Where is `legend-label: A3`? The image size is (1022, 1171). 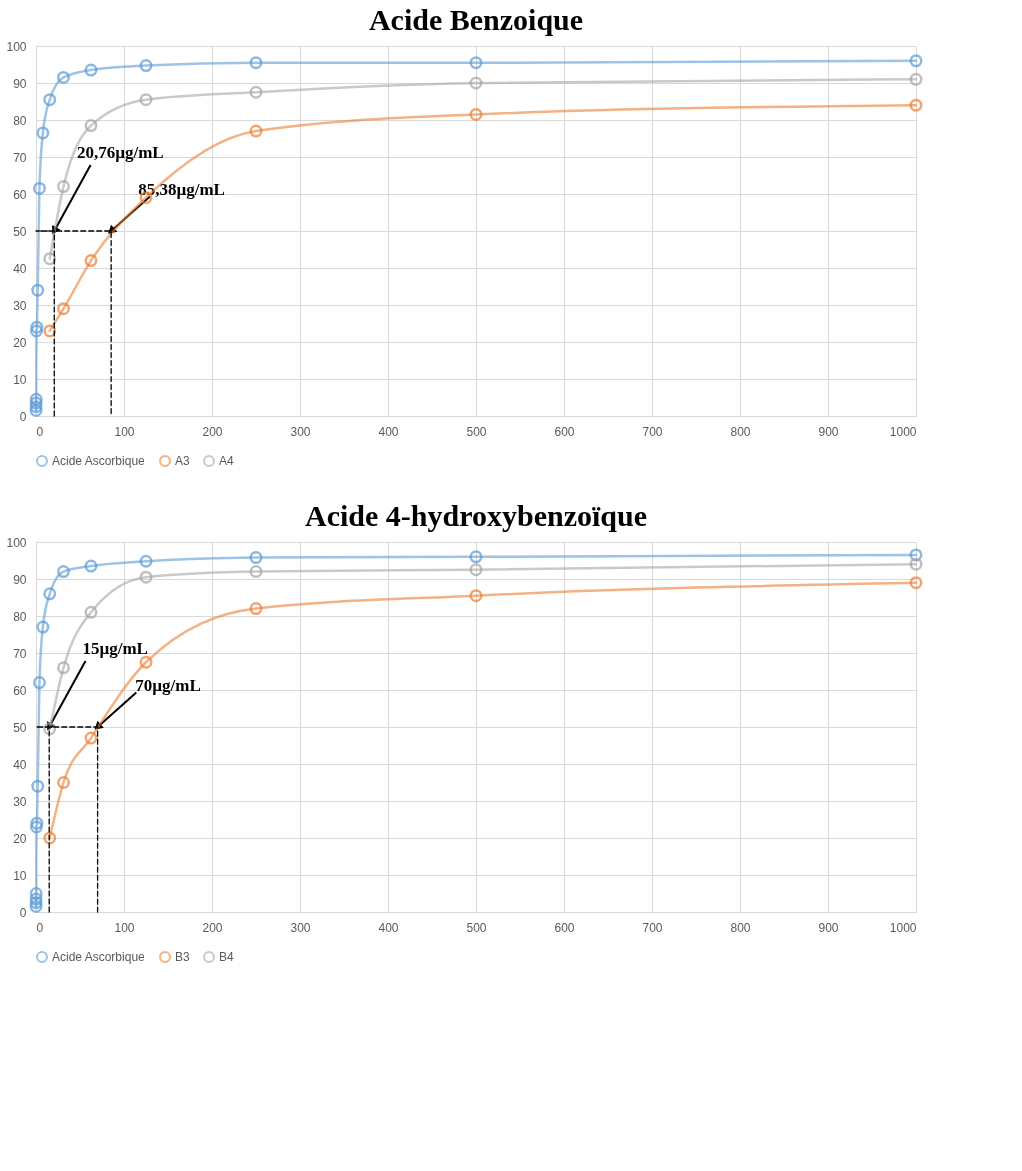 legend-label: A3 is located at coordinates (182, 461).